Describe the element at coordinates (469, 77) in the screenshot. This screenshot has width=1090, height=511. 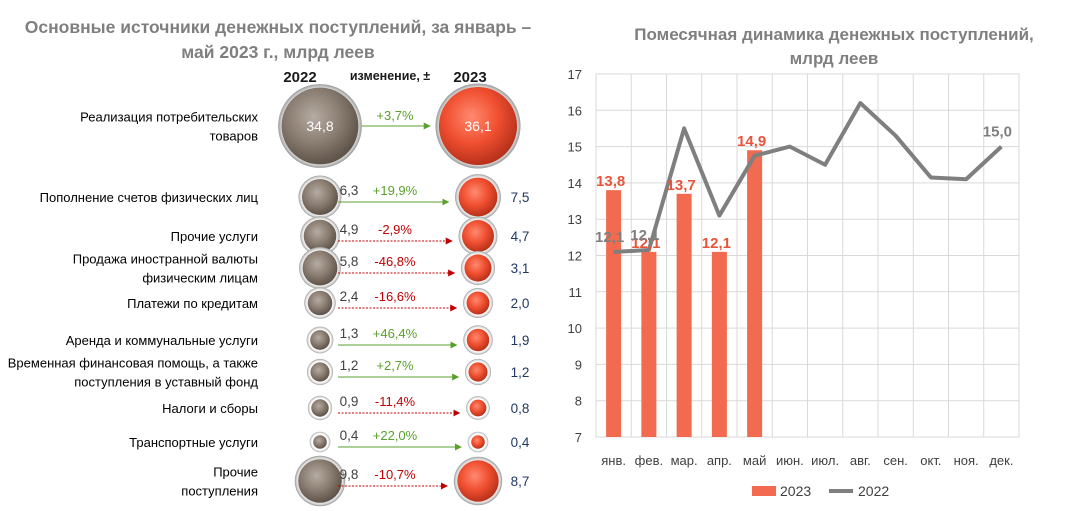
I see `column-header-2023: 2023` at that location.